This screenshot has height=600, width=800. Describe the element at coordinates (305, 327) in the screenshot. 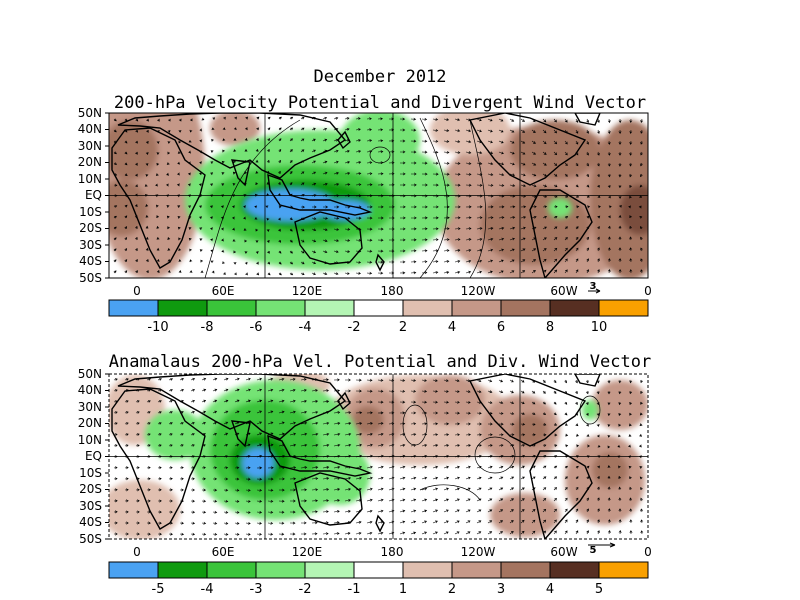

I see `p1-cb-label: -4` at that location.